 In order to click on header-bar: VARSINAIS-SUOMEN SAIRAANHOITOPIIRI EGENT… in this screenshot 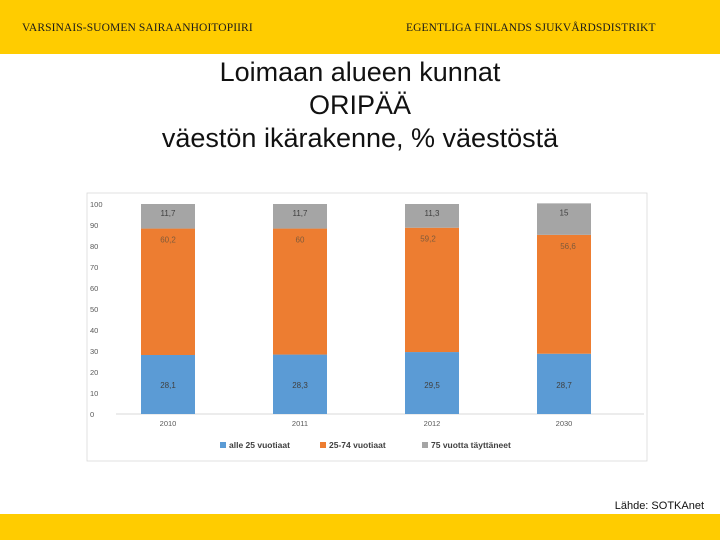, I will do `click(360, 27)`.